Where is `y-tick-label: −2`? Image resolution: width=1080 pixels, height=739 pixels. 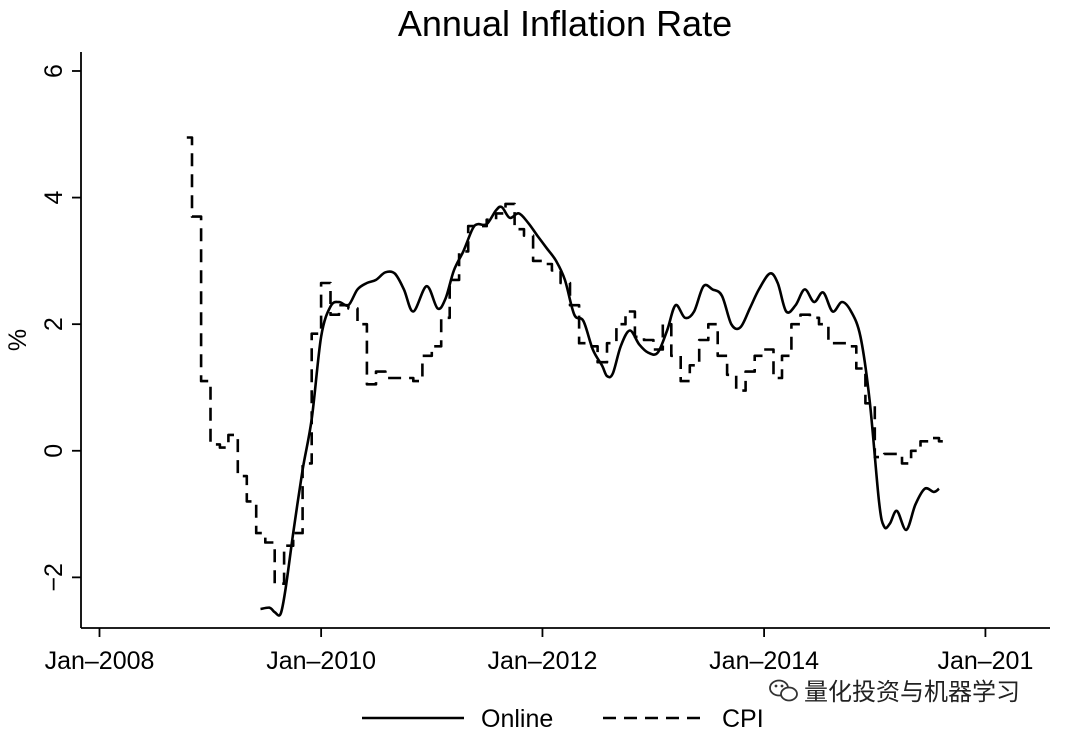
y-tick-label: −2 is located at coordinates (54, 577).